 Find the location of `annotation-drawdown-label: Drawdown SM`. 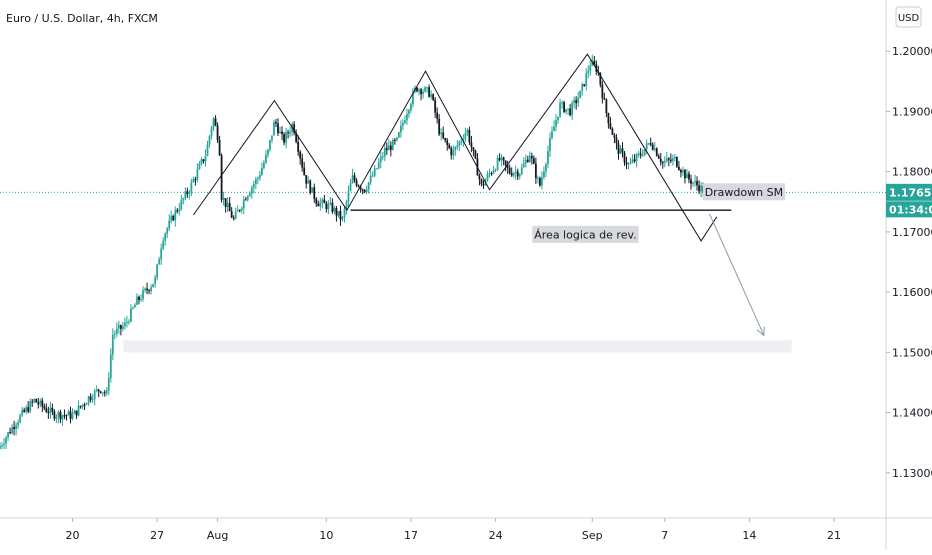

annotation-drawdown-label: Drawdown SM is located at coordinates (744, 192).